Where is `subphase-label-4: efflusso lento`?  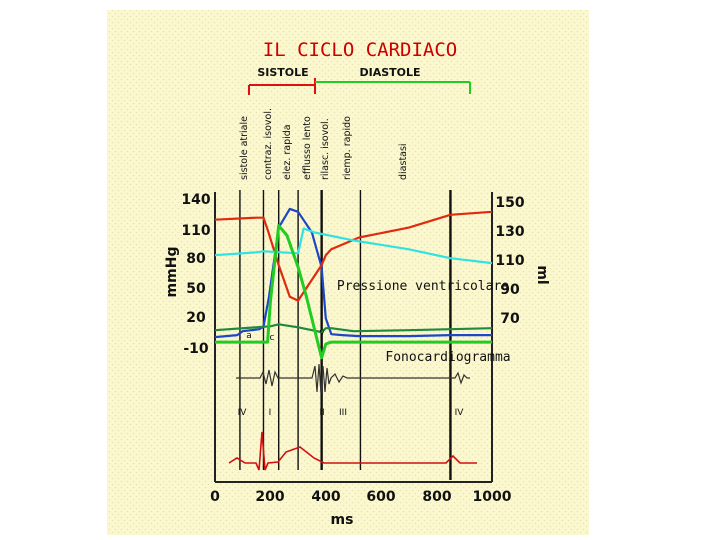
subphase-label-4: efflusso lento is located at coordinates (307, 148).